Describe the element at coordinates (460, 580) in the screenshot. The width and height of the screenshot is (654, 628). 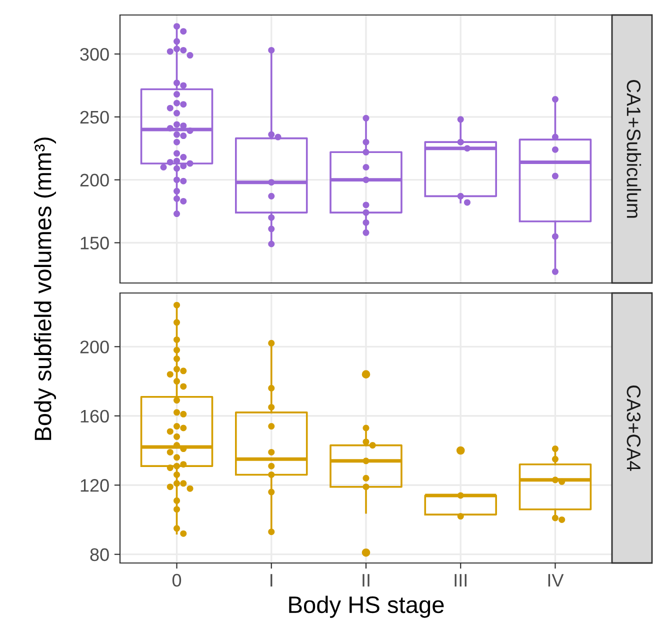
I see `x-tick-label: III` at that location.